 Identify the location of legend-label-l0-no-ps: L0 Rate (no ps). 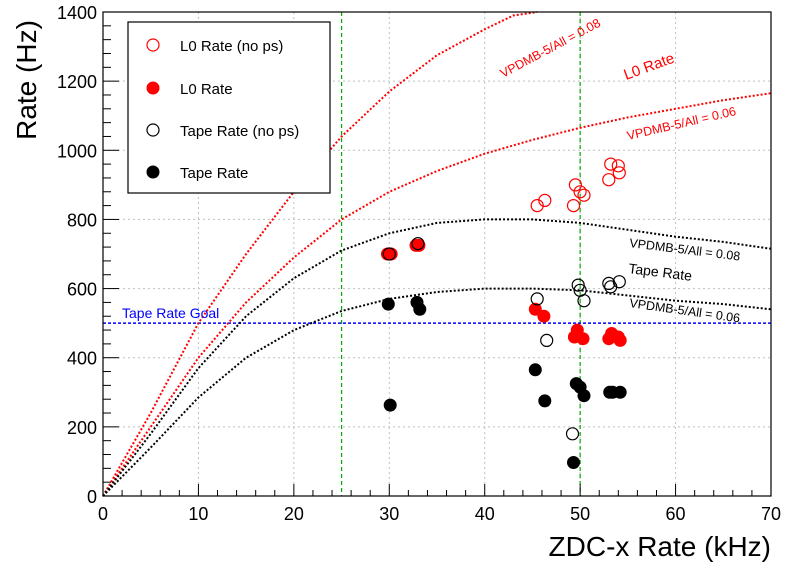
(231, 46).